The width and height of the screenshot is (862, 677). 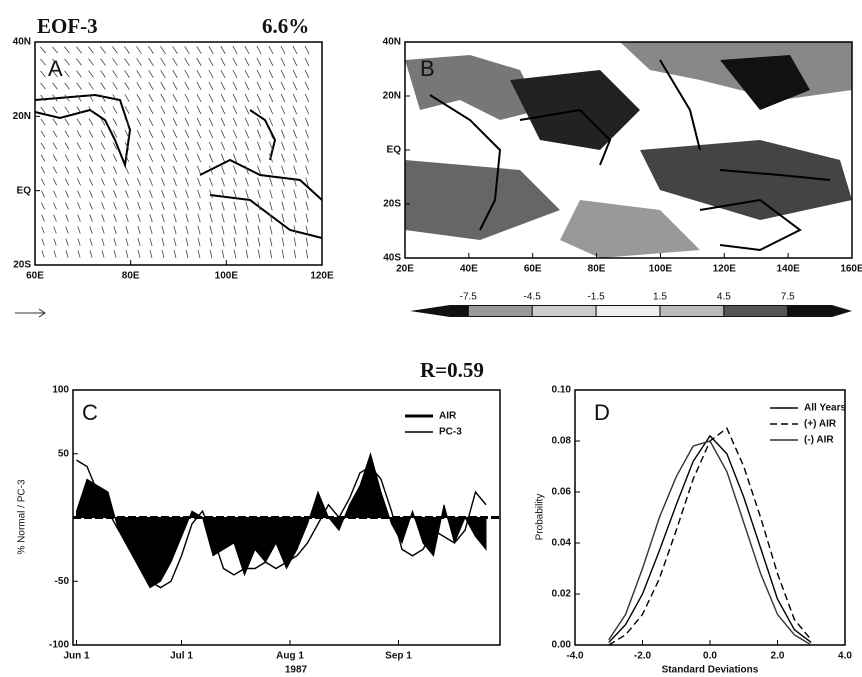 I want to click on x-tick-label: Aug 1, so click(x=290, y=656).